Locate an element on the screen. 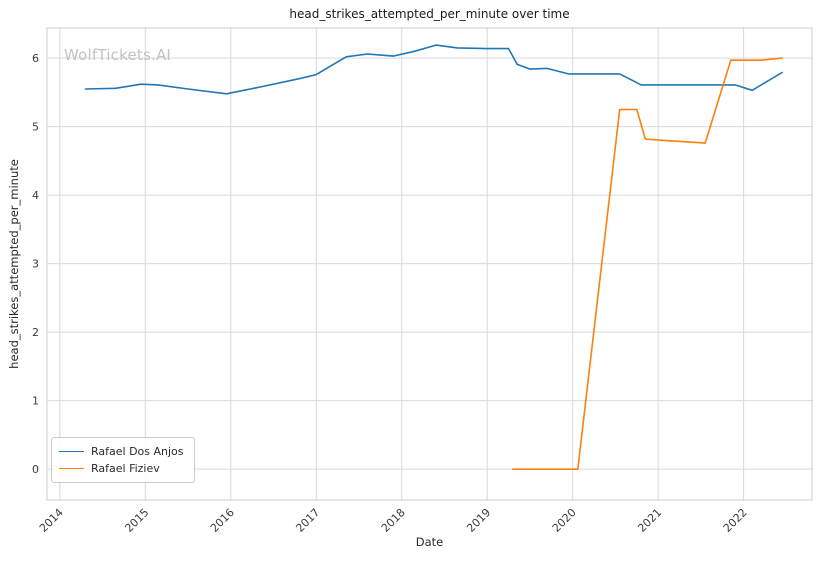 This screenshot has height=561, width=832. y-tick-label: 1 is located at coordinates (35, 401).